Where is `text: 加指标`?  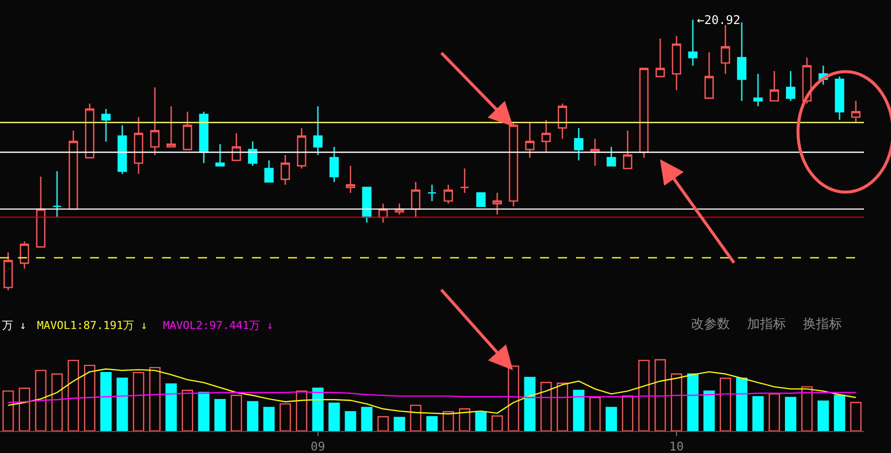 text: 加指标 is located at coordinates (766, 324).